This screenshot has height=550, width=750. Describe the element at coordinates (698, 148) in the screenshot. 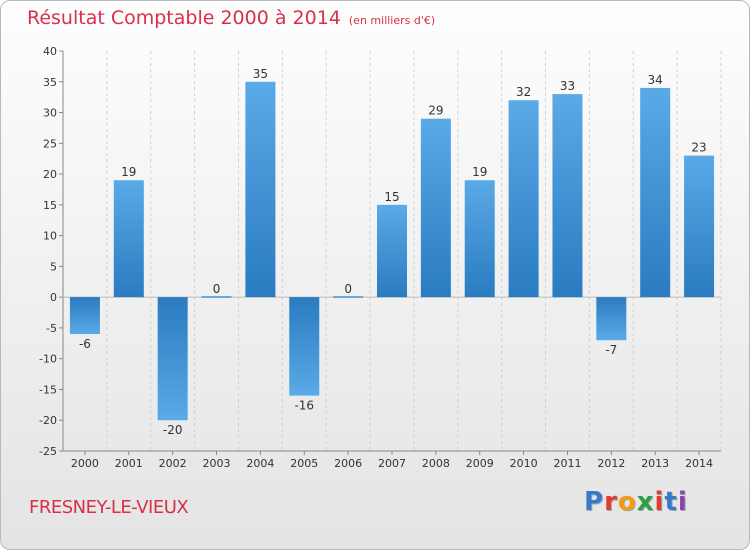

I see `data-label-2014: 23` at that location.